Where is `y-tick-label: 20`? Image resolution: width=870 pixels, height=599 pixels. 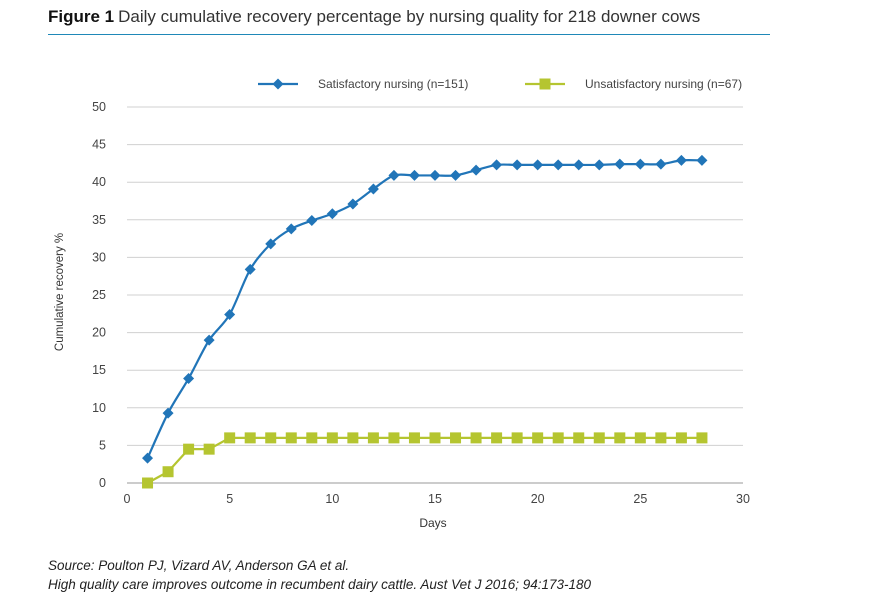
y-tick-label: 20 is located at coordinates (99, 333).